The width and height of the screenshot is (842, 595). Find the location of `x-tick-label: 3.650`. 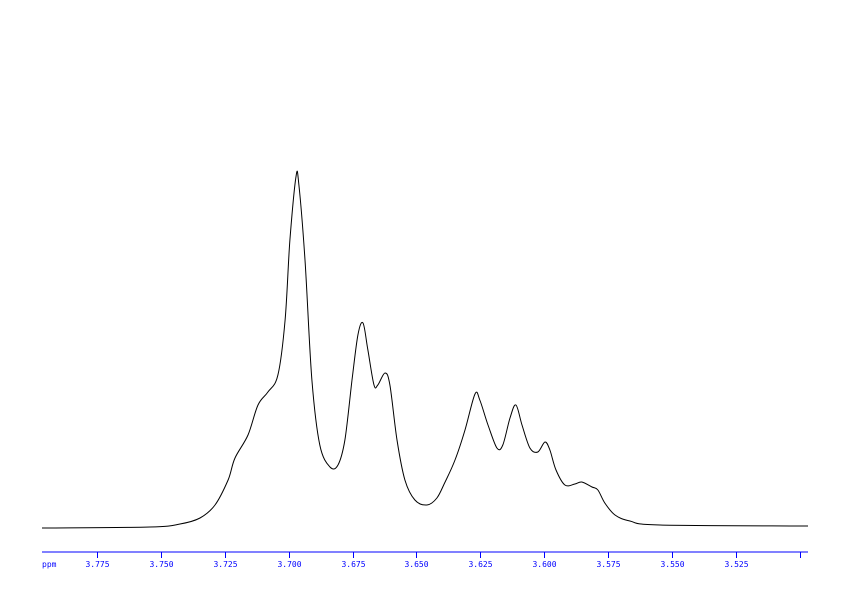

x-tick-label: 3.650 is located at coordinates (416, 564).